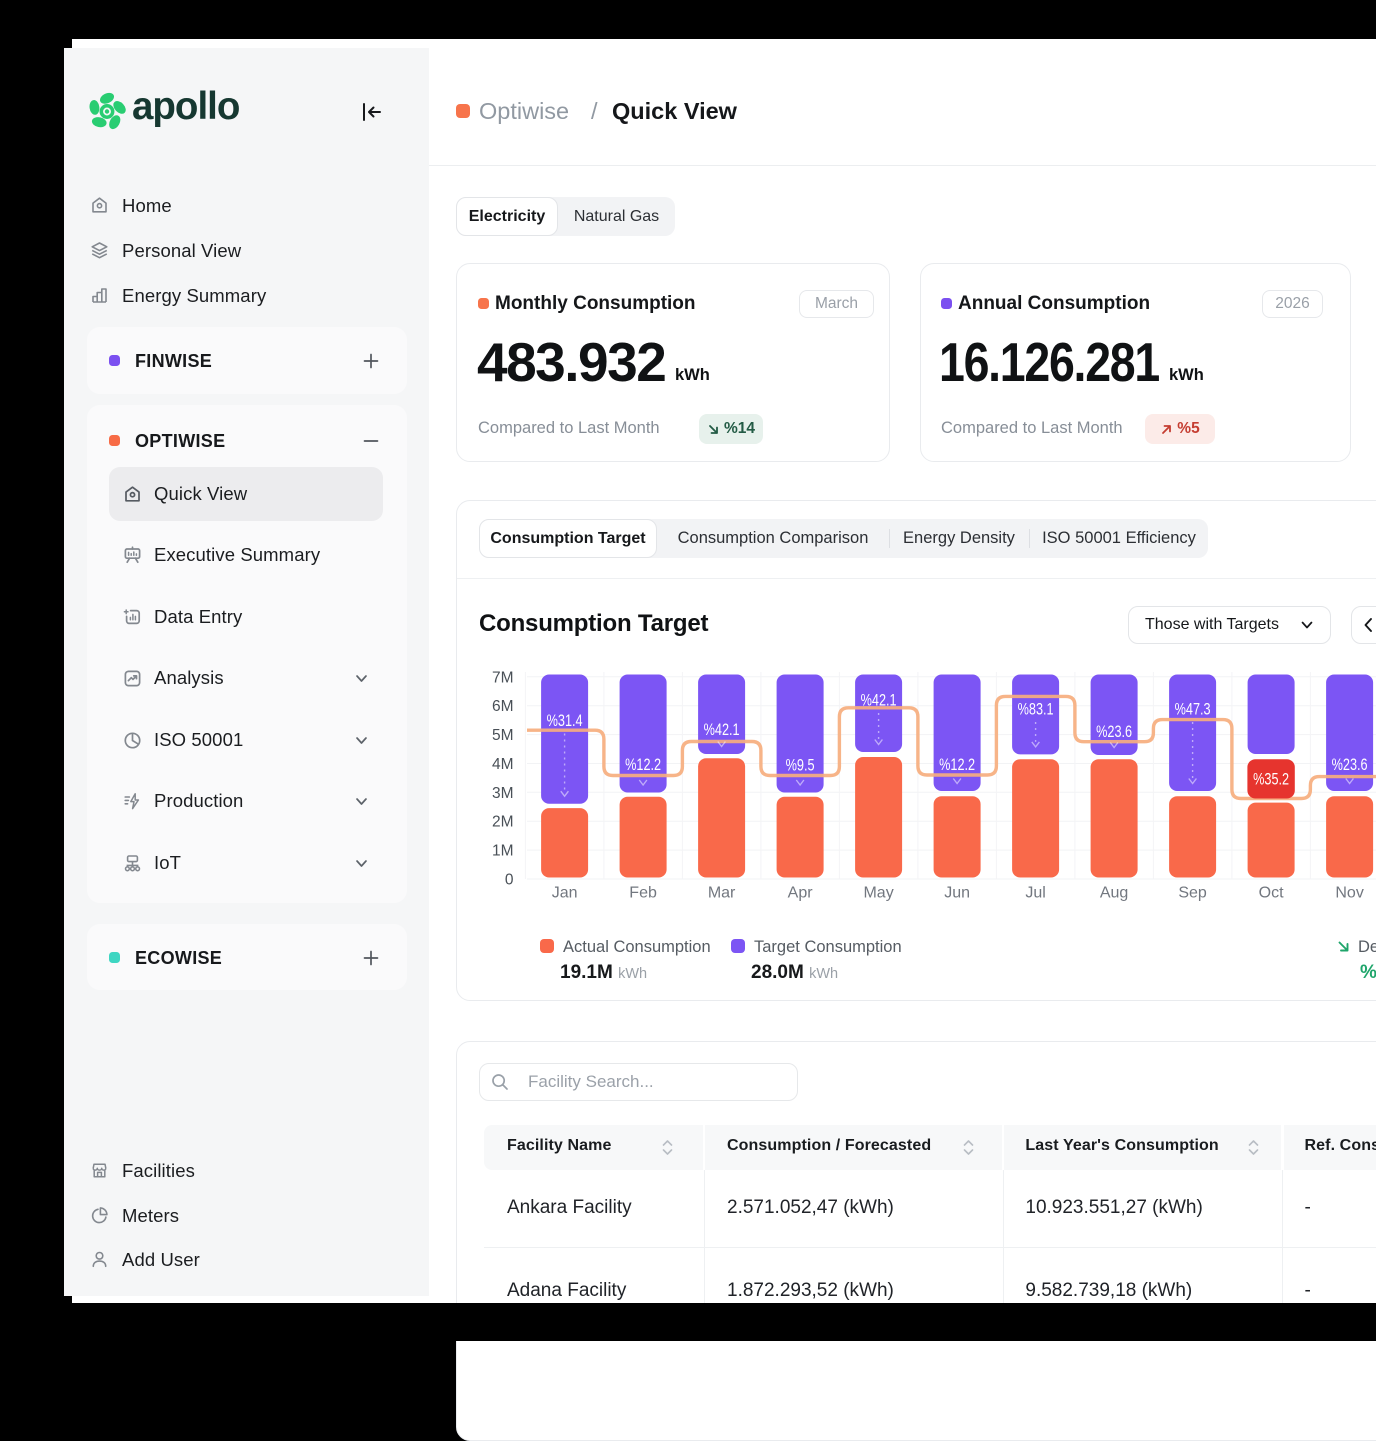  What do you see at coordinates (878, 893) in the screenshot?
I see `svg-text: May` at bounding box center [878, 893].